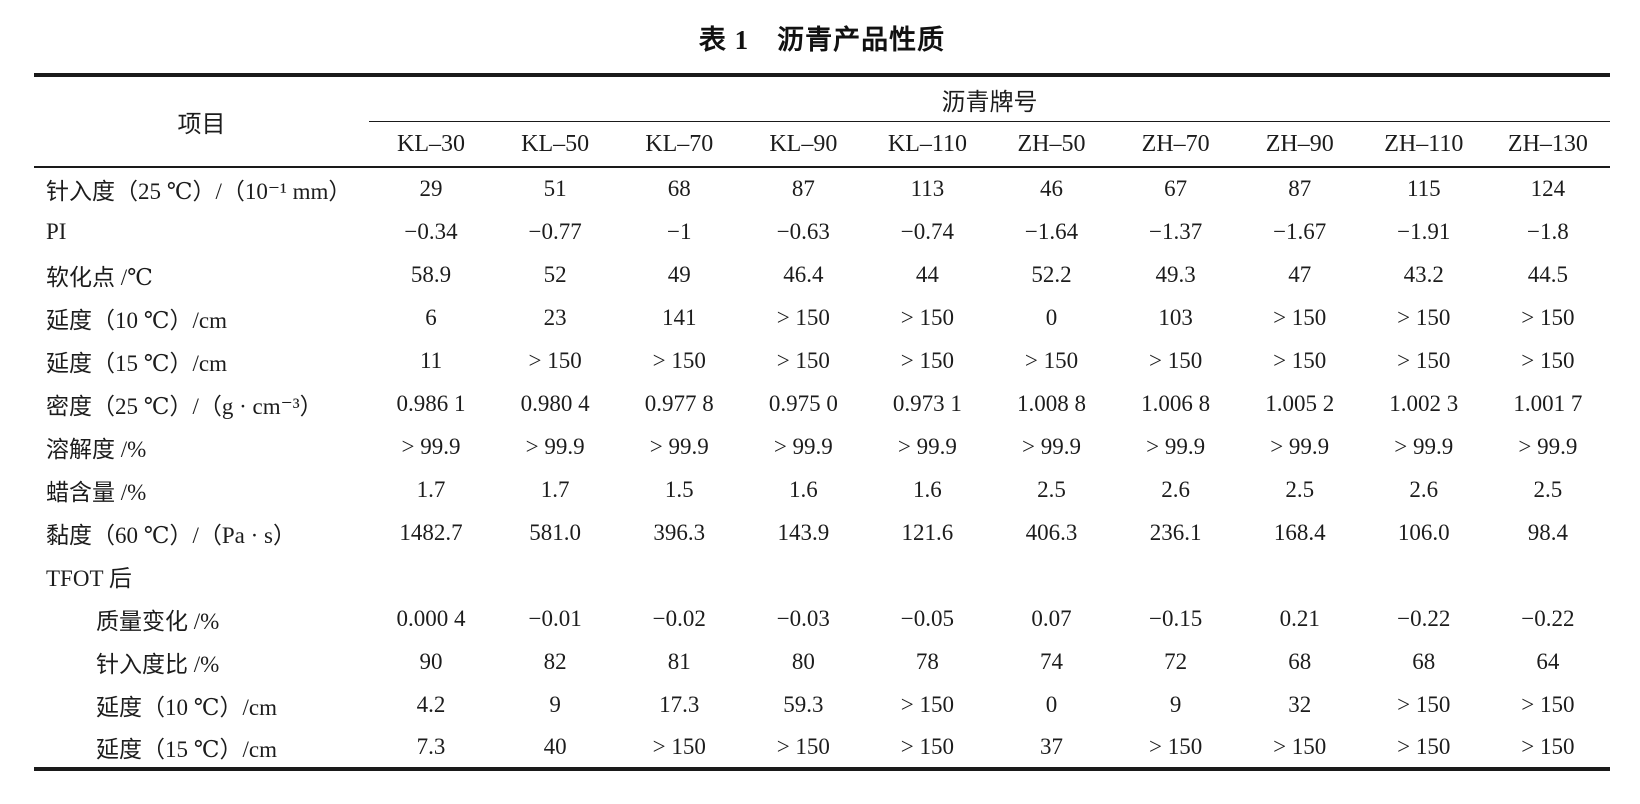  Describe the element at coordinates (555, 188) in the screenshot. I see `cell-value: 51` at that location.